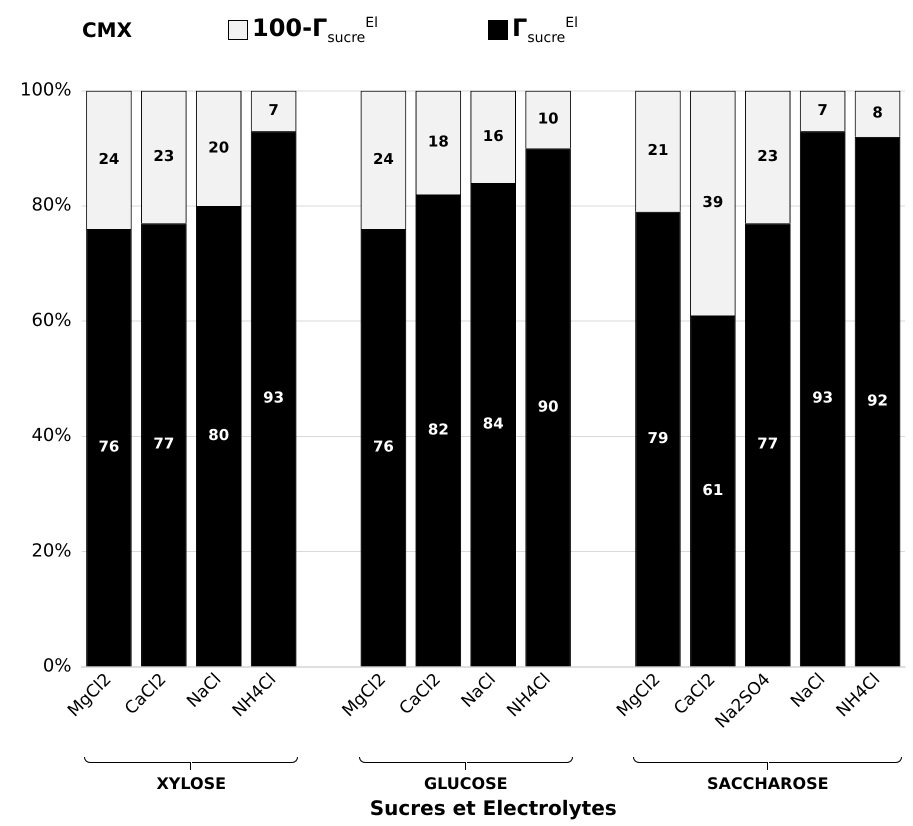  I want to click on data-label: 8, so click(877, 113).